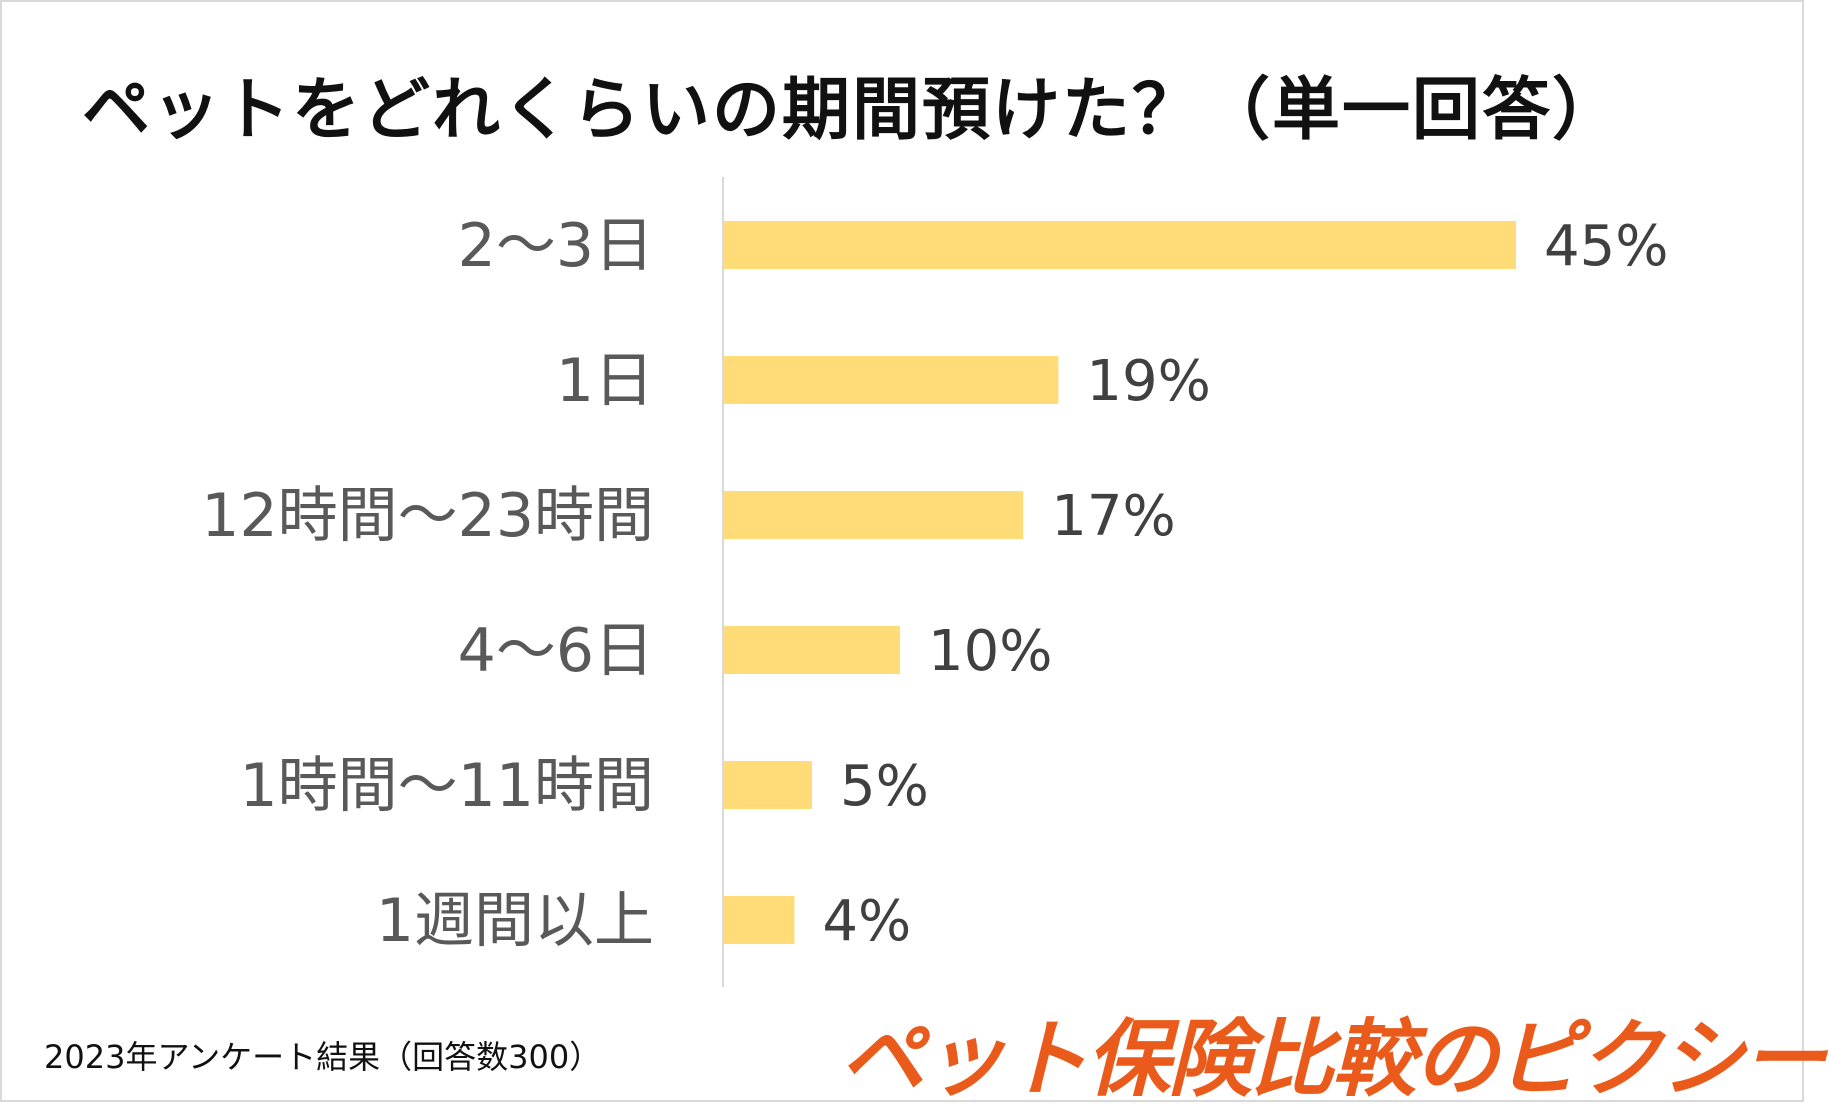  What do you see at coordinates (556, 651) in the screenshot?
I see `category-label: 4〜6日` at bounding box center [556, 651].